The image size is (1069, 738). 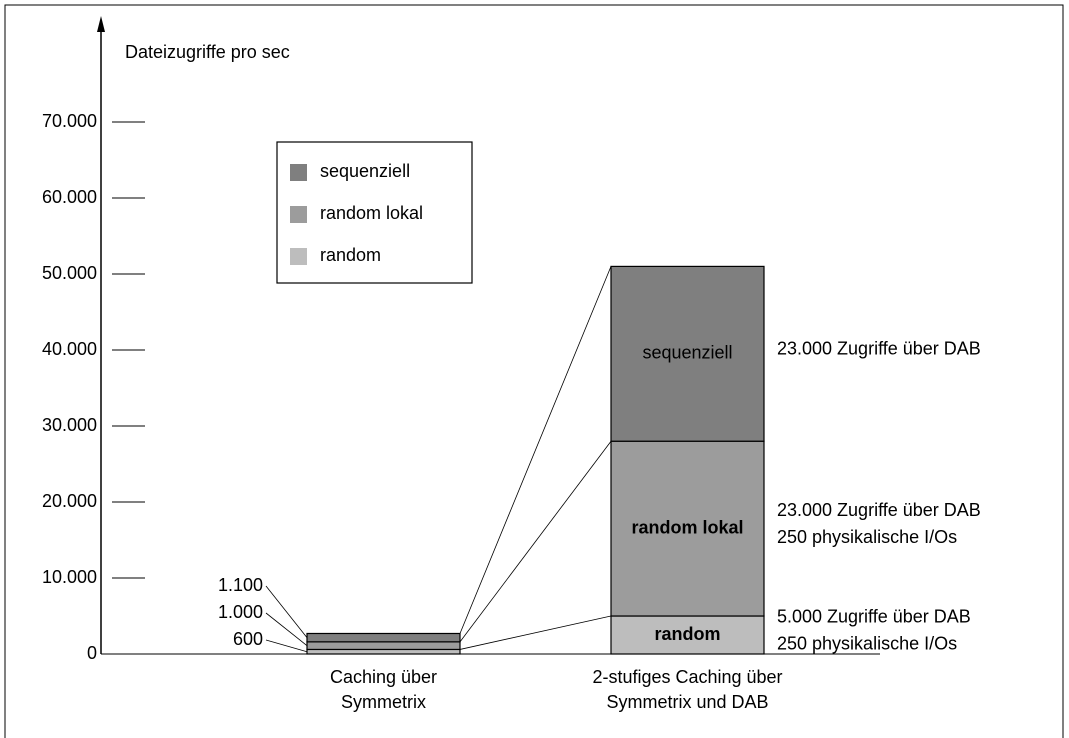 I want to click on y-tick-label: 0, so click(x=92, y=653).